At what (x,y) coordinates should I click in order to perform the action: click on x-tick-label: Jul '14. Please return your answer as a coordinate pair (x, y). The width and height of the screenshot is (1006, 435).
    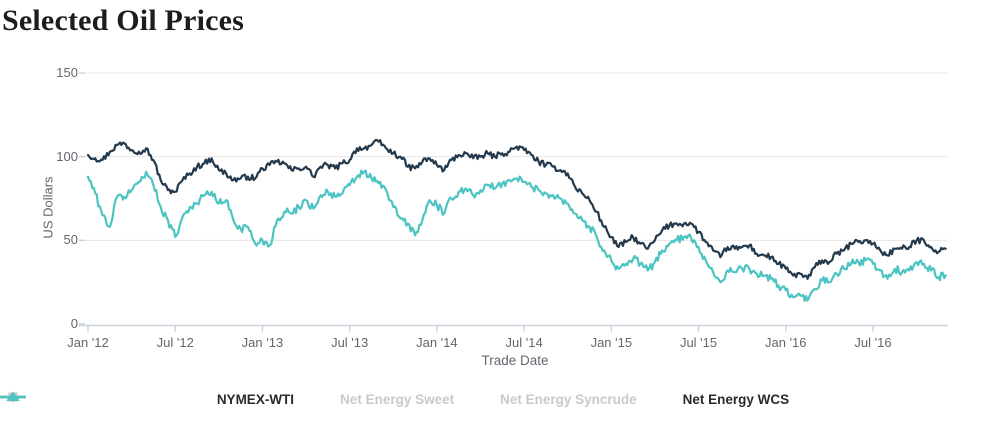
    Looking at the image, I should click on (524, 342).